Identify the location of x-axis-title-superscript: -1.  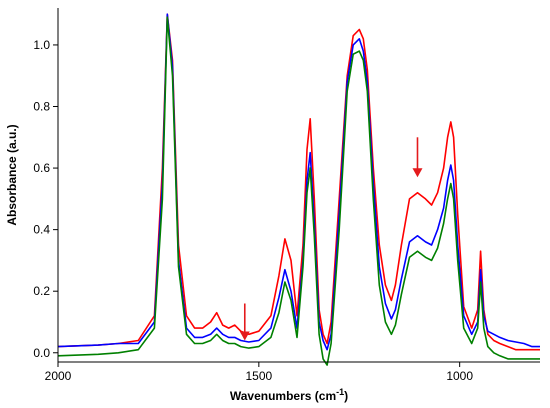
(340, 392).